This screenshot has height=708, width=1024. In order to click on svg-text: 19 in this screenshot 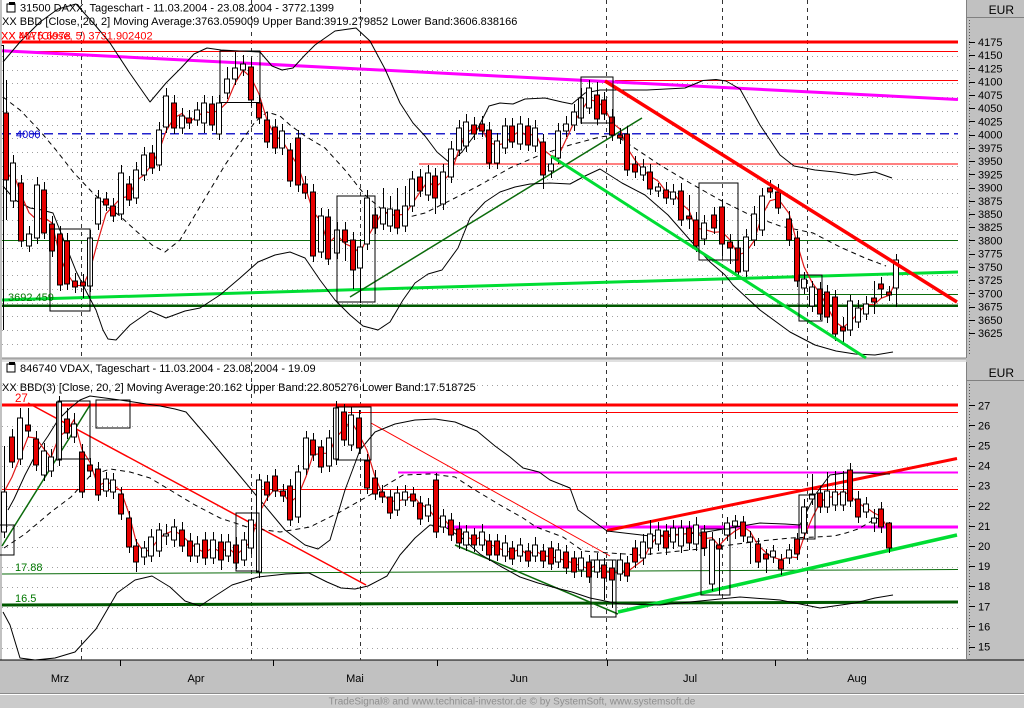, I will do `click(984, 567)`.